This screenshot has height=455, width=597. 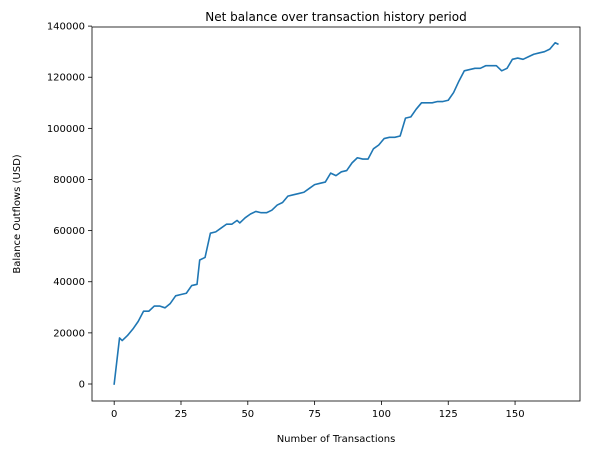 What do you see at coordinates (448, 414) in the screenshot?
I see `x-tick-label: 125` at bounding box center [448, 414].